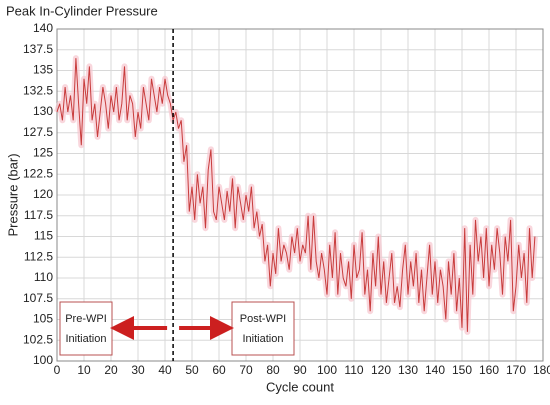  Describe the element at coordinates (57, 370) in the screenshot. I see `x-tick-label: 0` at that location.